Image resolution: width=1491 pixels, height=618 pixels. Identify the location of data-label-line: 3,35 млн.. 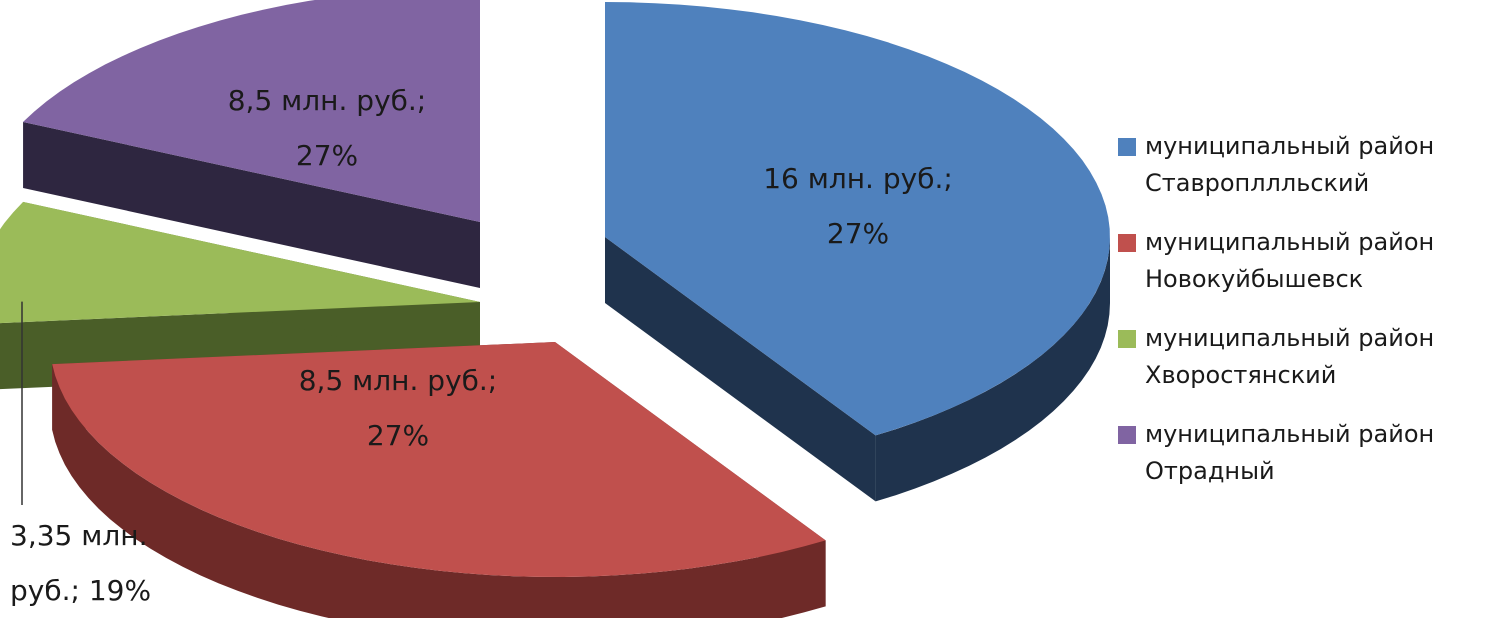
(78, 535).